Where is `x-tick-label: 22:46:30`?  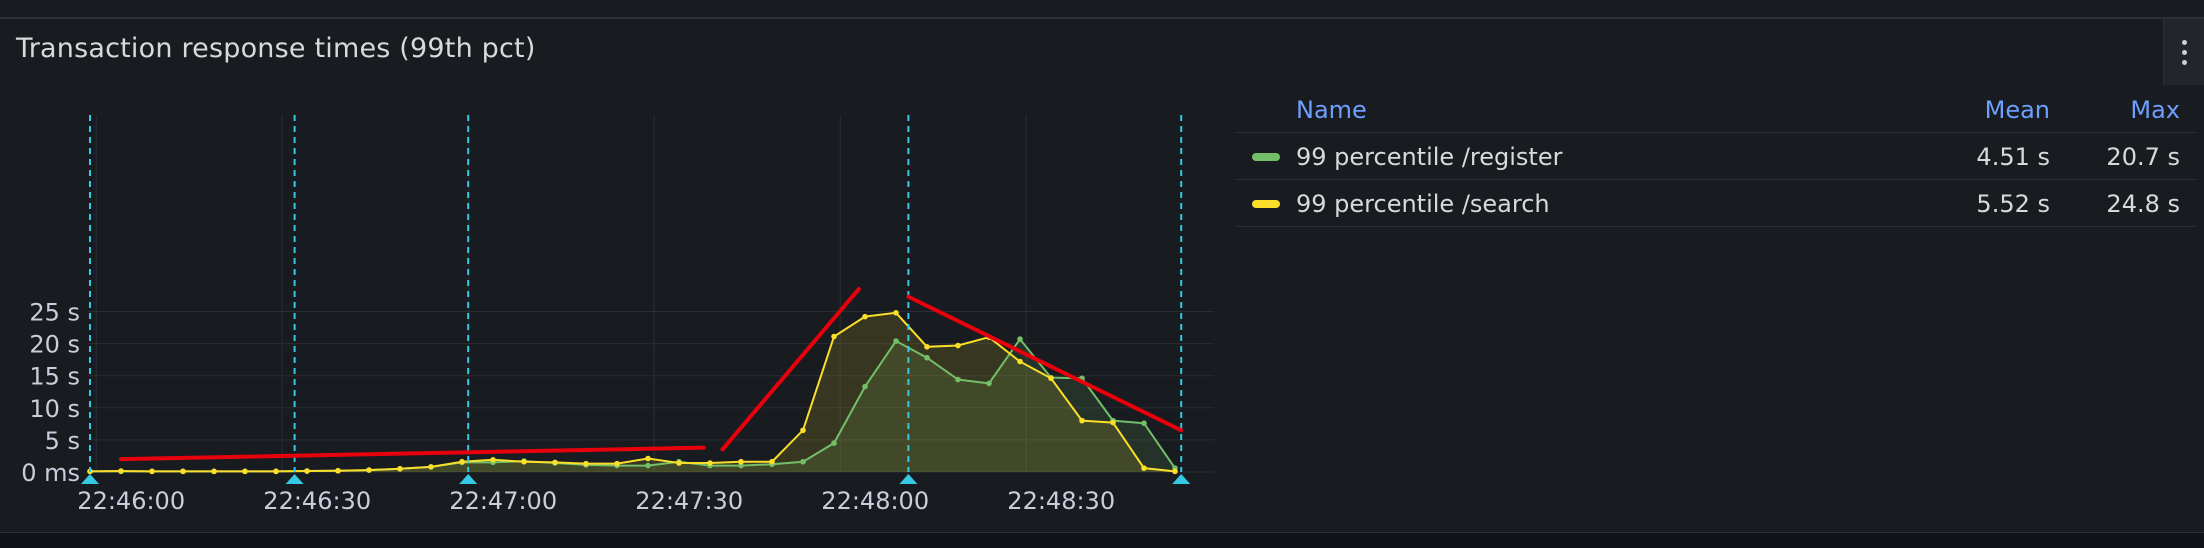 x-tick-label: 22:46:30 is located at coordinates (317, 501).